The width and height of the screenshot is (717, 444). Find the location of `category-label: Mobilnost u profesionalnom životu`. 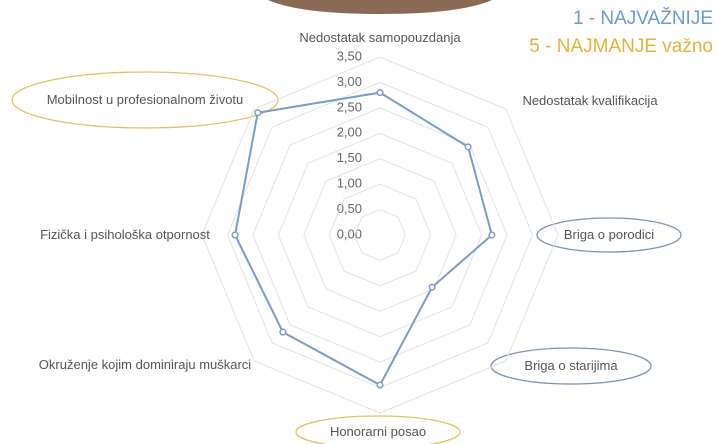

category-label: Mobilnost u profesionalnom životu is located at coordinates (145, 99).